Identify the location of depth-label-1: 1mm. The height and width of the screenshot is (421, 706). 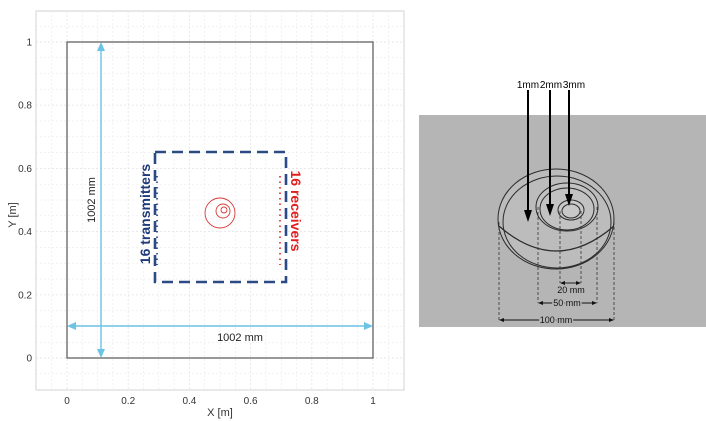
(528, 85).